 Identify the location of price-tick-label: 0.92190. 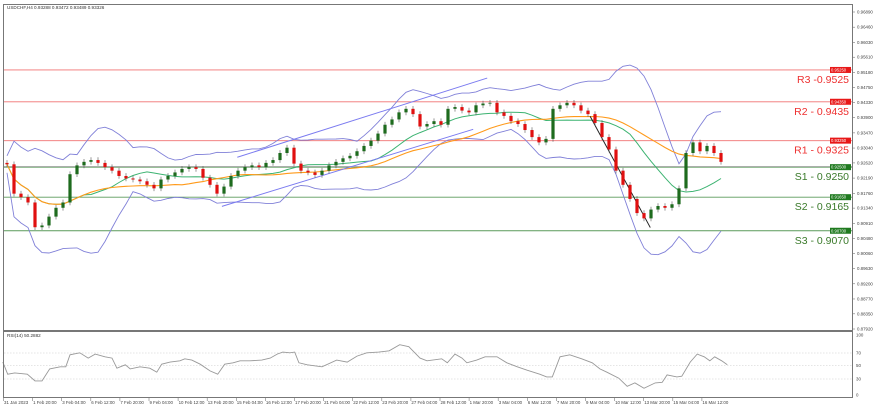
(865, 178).